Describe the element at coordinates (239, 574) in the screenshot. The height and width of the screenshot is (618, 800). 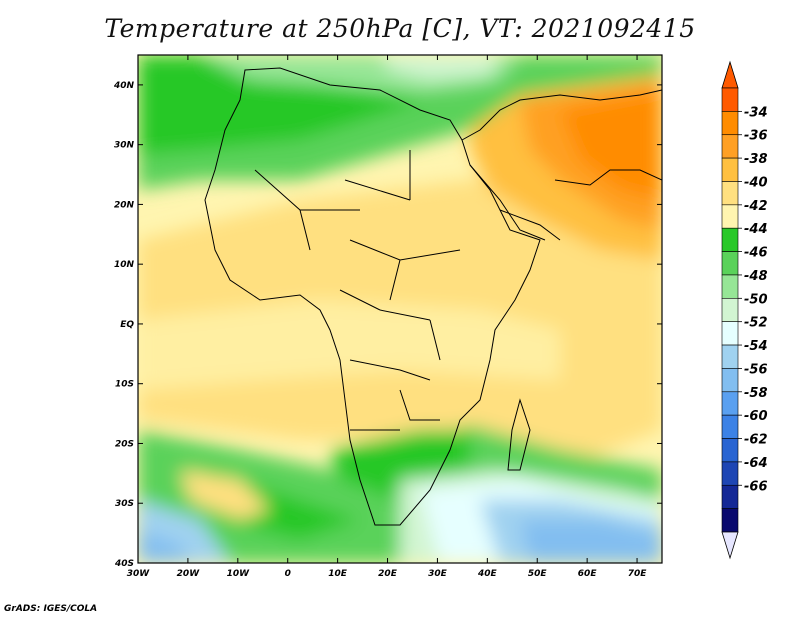
I see `lon-label: 10W` at that location.